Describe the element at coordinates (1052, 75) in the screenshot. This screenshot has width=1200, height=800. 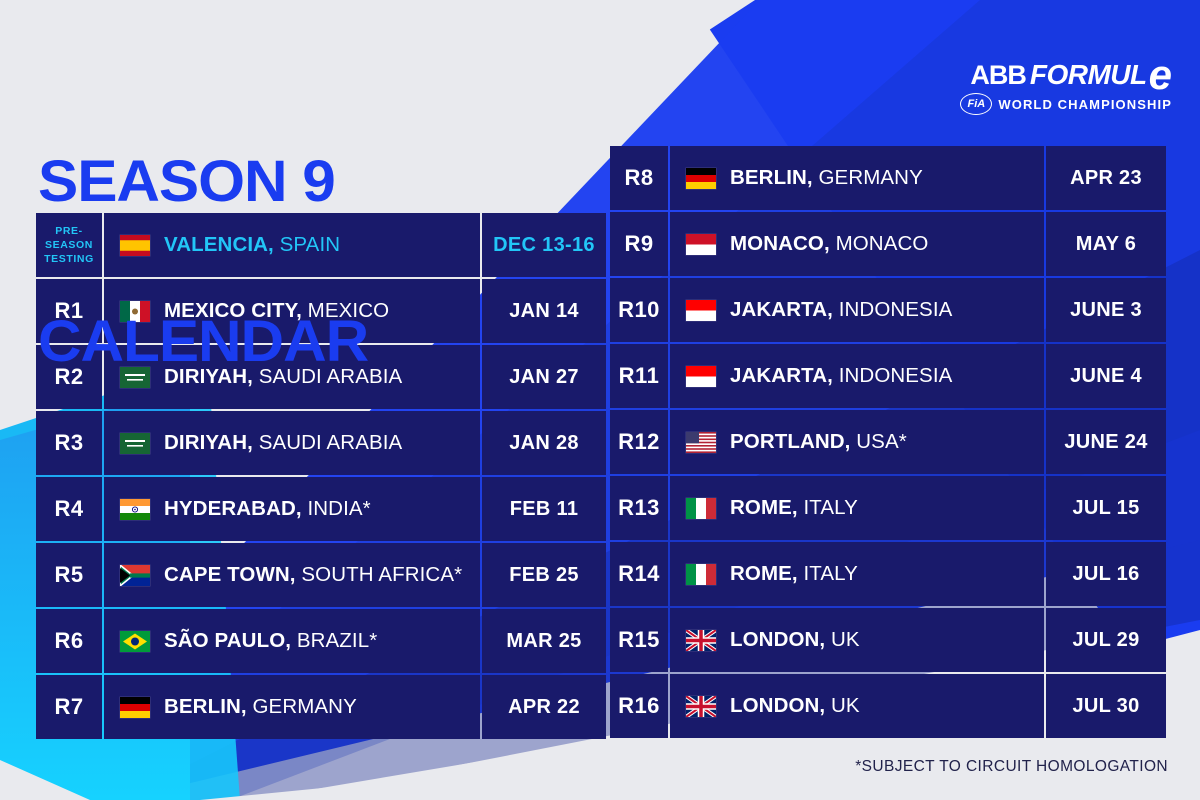
I see `logo-wordmark: ABB FORMUL e` at that location.